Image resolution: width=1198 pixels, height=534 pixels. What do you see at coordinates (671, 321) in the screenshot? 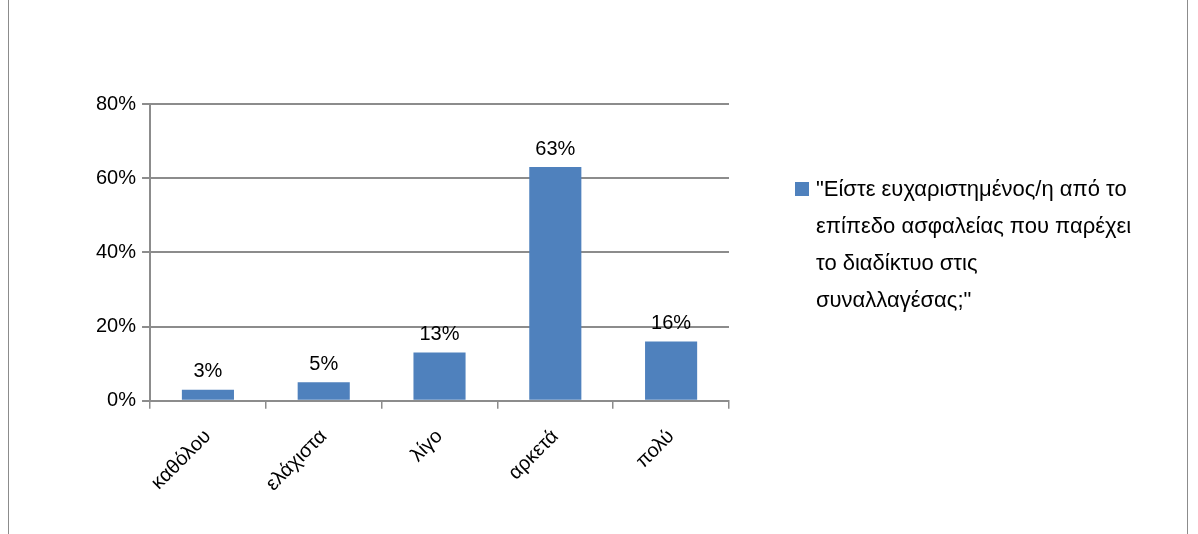
I see `data-label: 16%` at bounding box center [671, 321].